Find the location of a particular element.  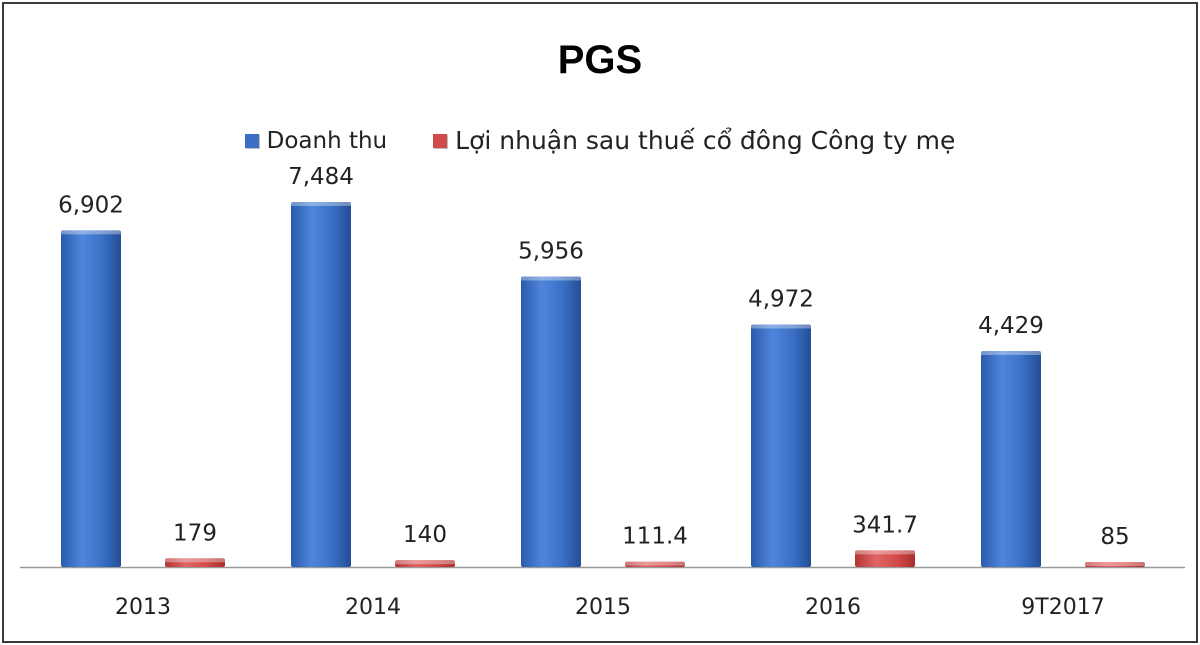

data-label-revenue-2015: 5,956 is located at coordinates (551, 251).